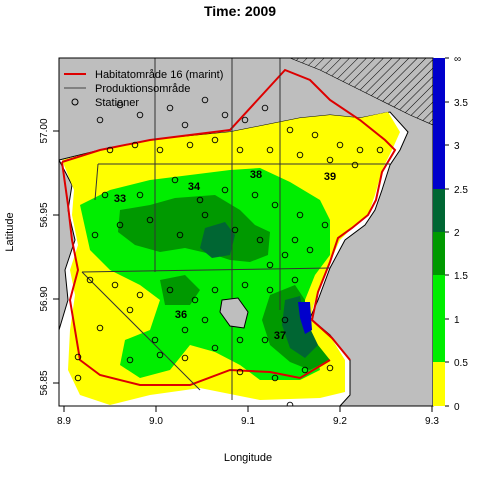  What do you see at coordinates (246, 92) in the screenshot?
I see `hatched-area` at bounding box center [246, 92].